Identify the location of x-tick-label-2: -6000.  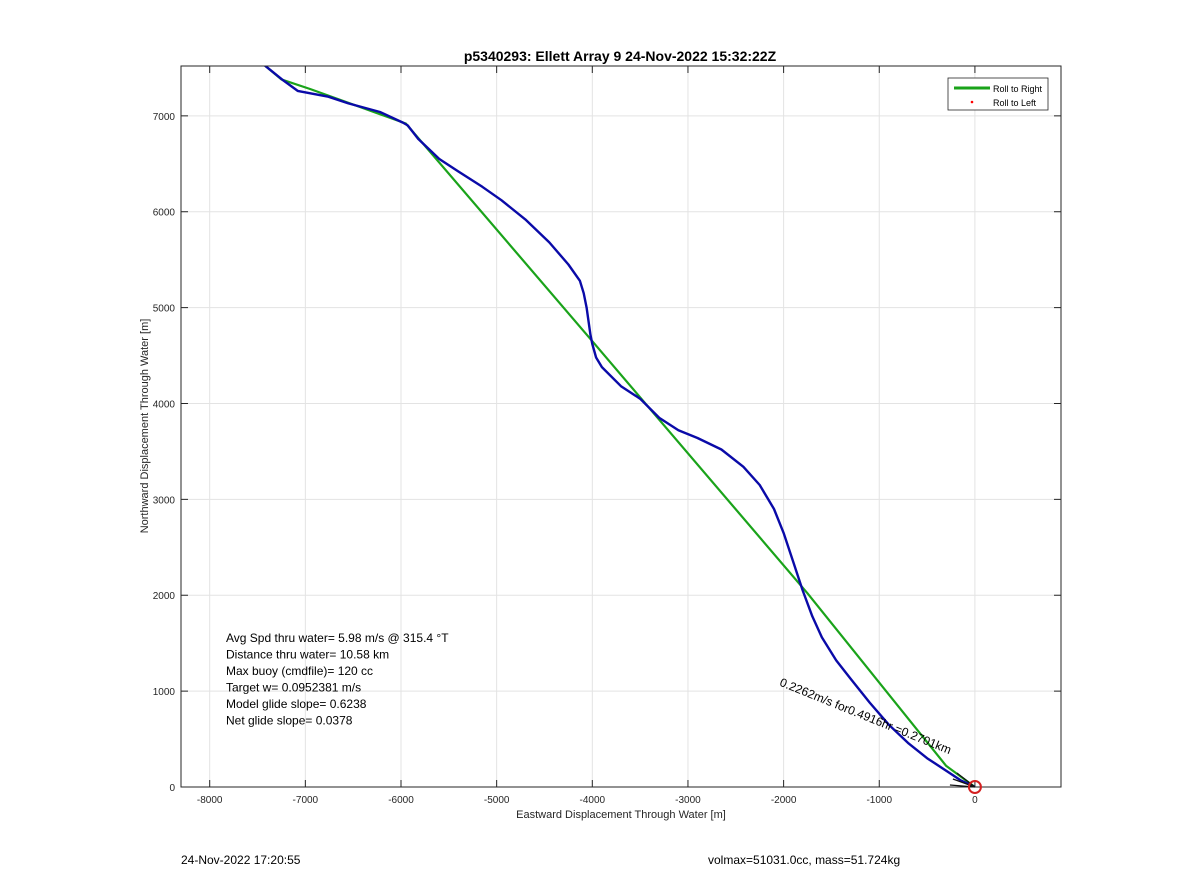
(401, 800).